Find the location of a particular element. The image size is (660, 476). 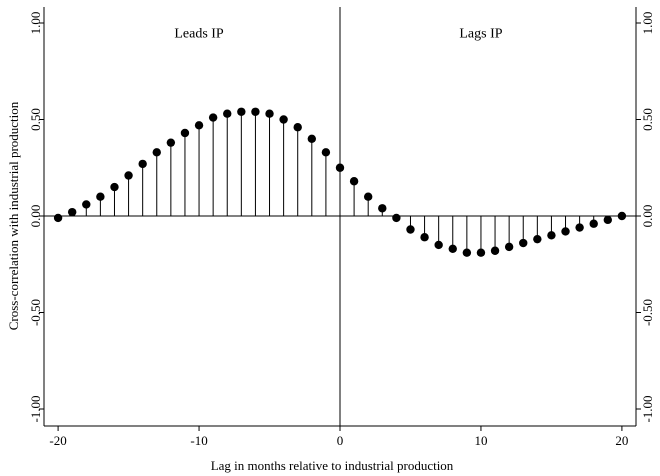

x-tick-label: 0 is located at coordinates (340, 440).